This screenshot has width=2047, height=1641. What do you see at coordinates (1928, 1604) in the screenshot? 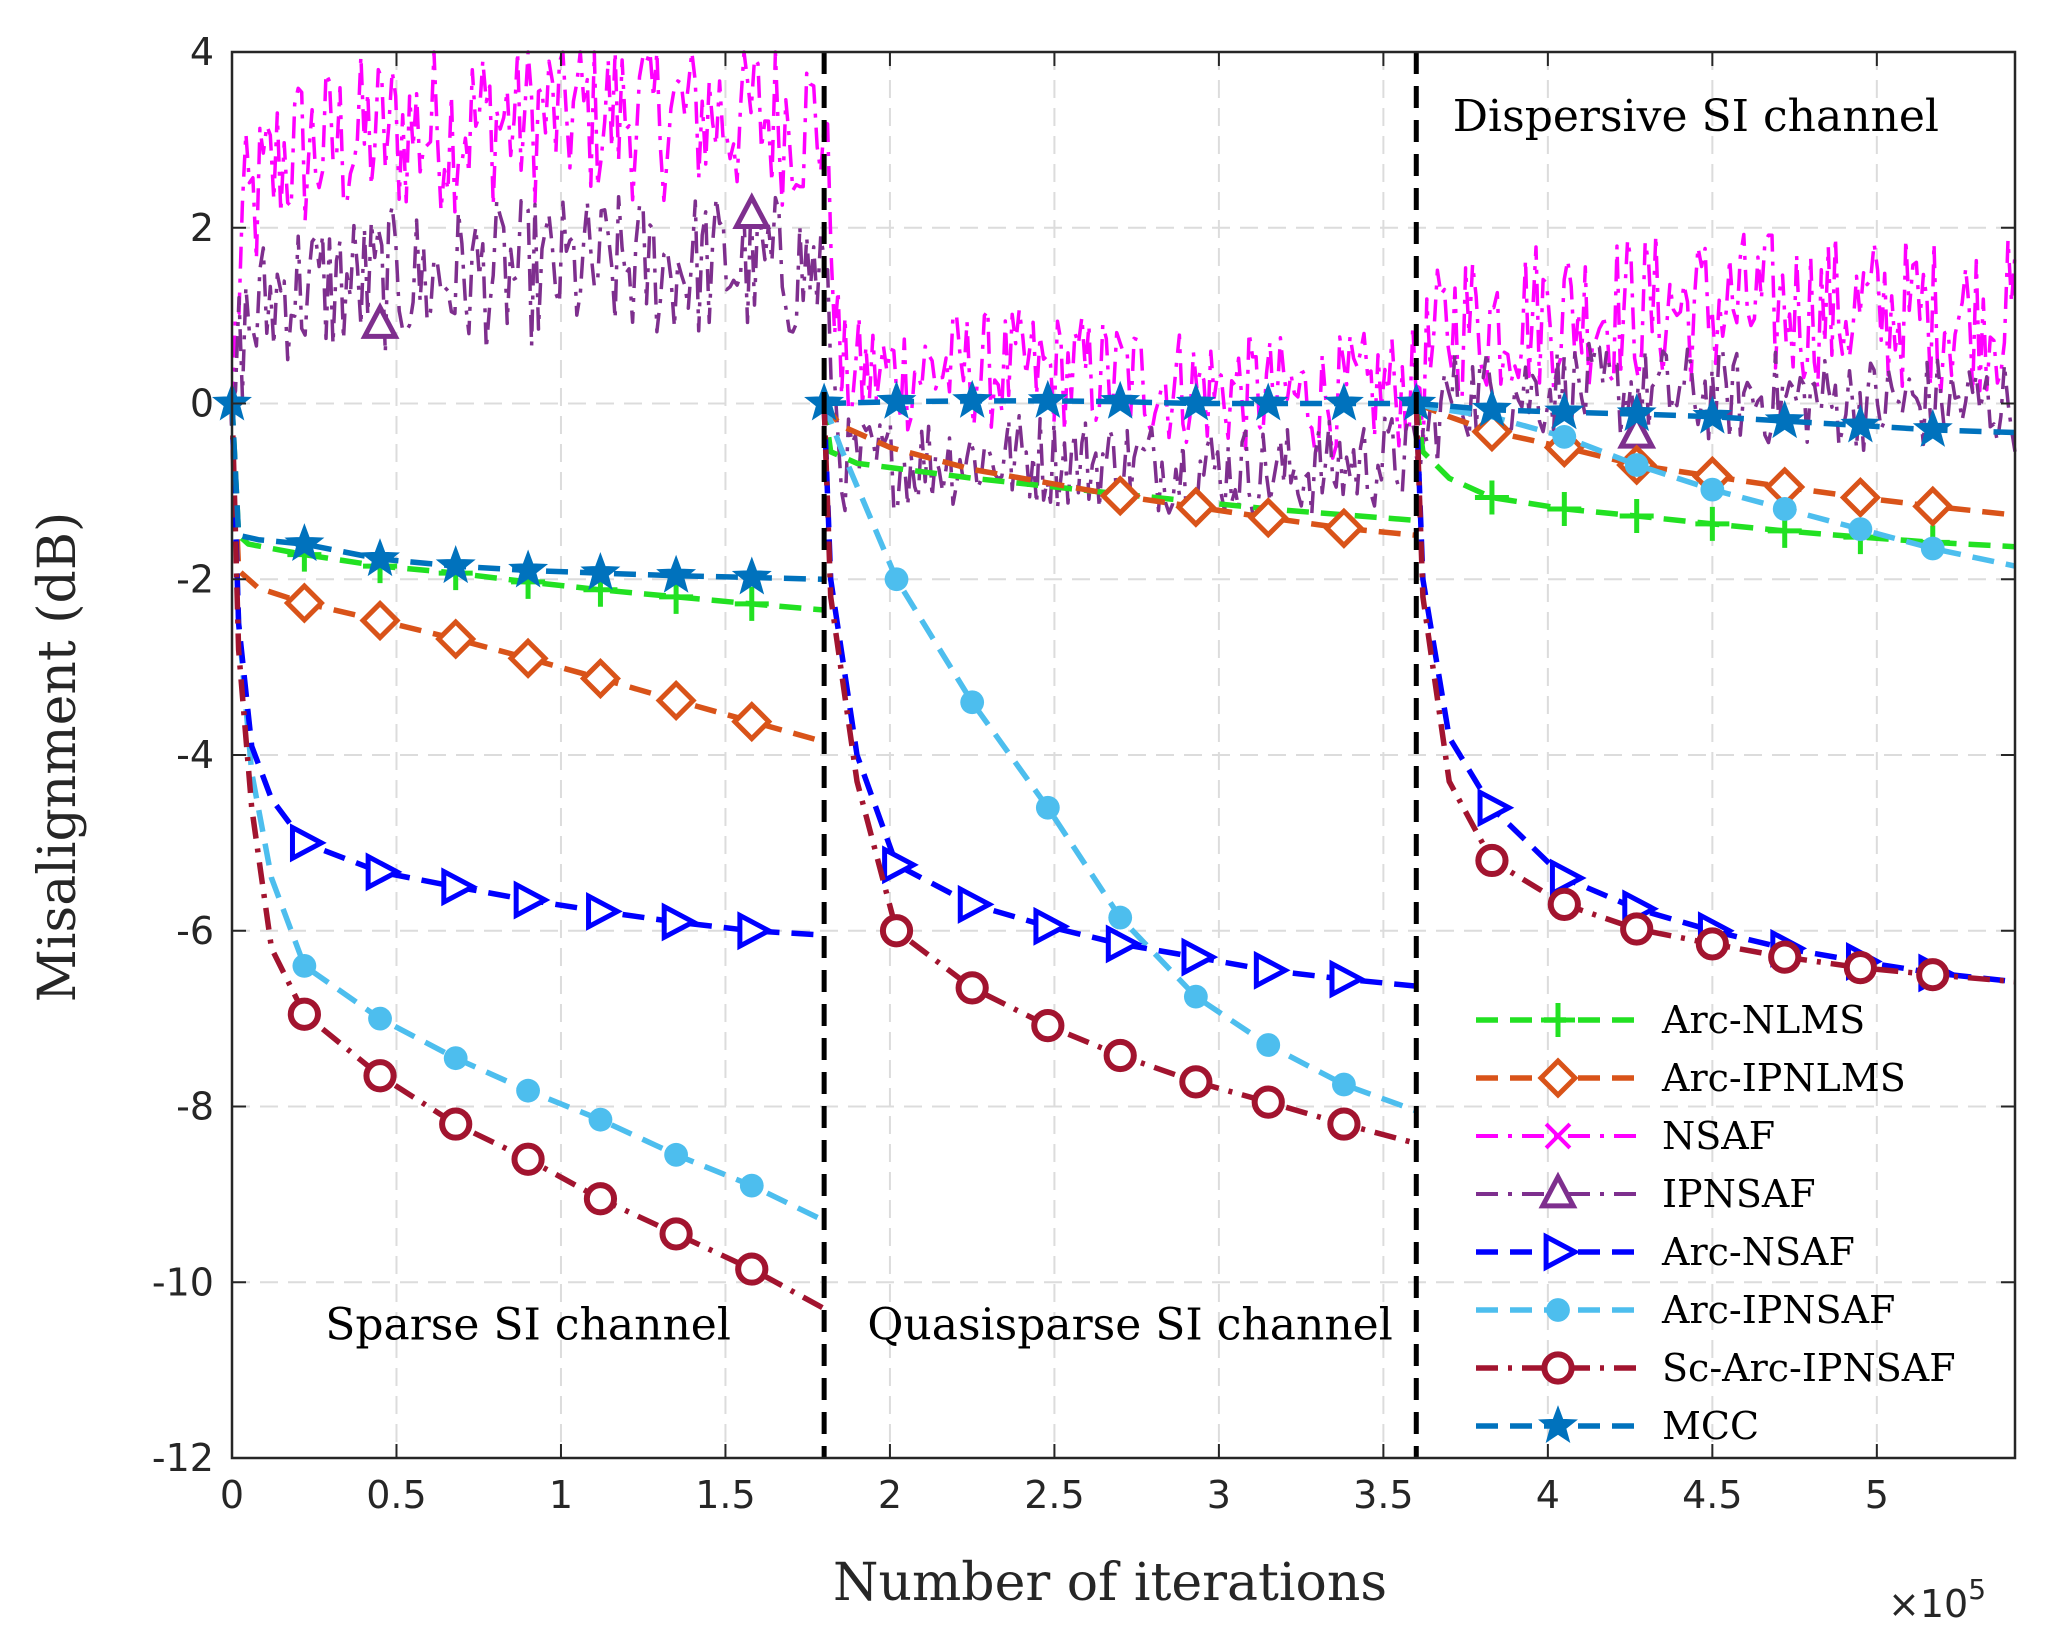
I see `x-axis-multiplier-base: ×10` at bounding box center [1928, 1604].